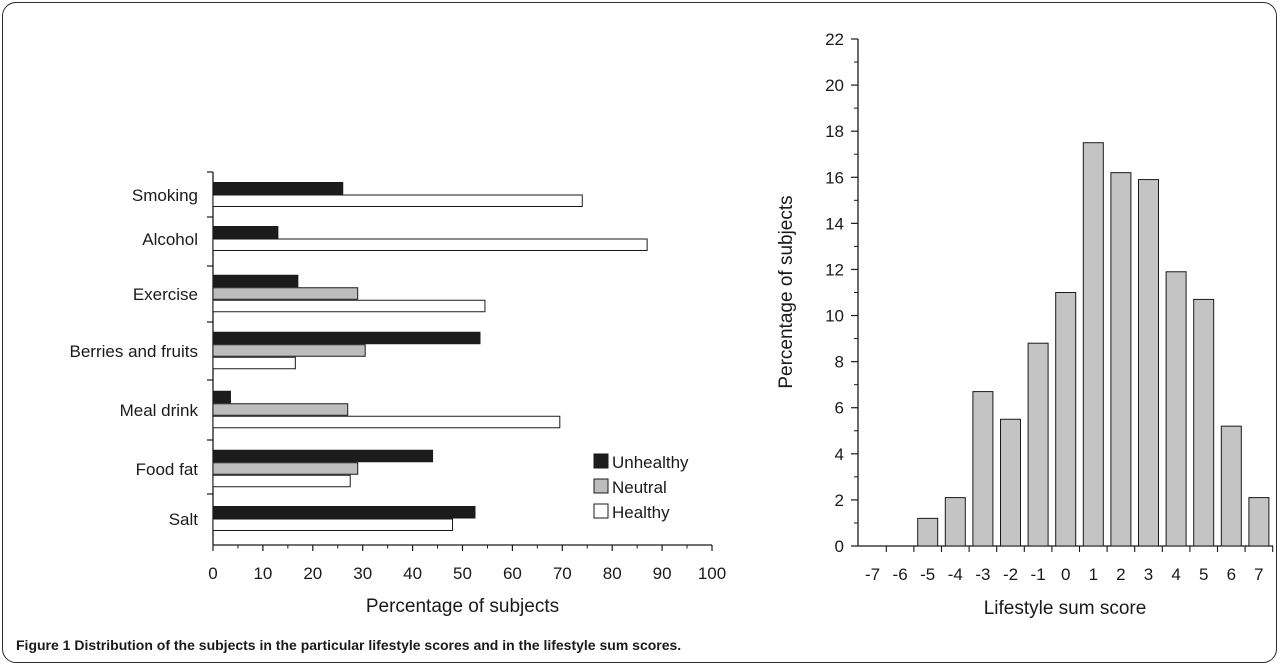 This screenshot has height=667, width=1281. I want to click on x-tick-label: 60, so click(512, 573).